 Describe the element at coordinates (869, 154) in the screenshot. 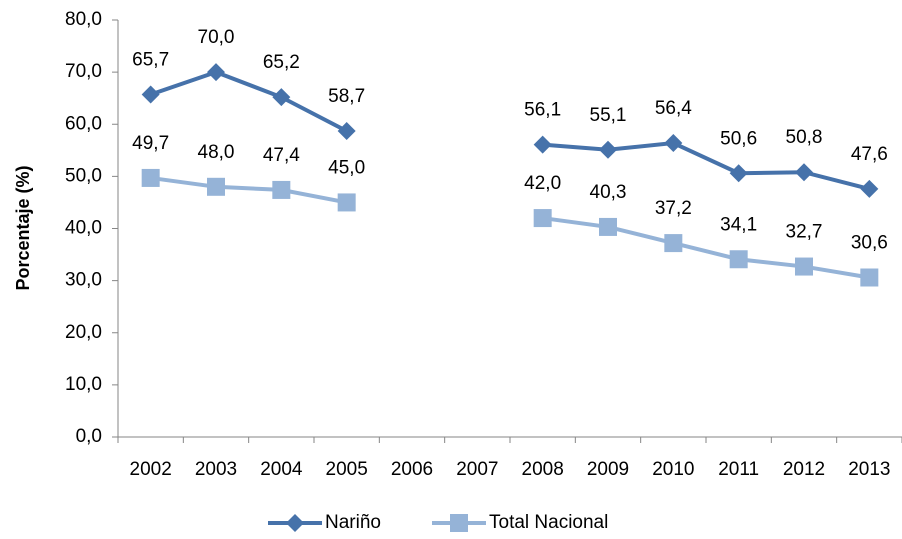

I see `data-label: 47,6` at that location.